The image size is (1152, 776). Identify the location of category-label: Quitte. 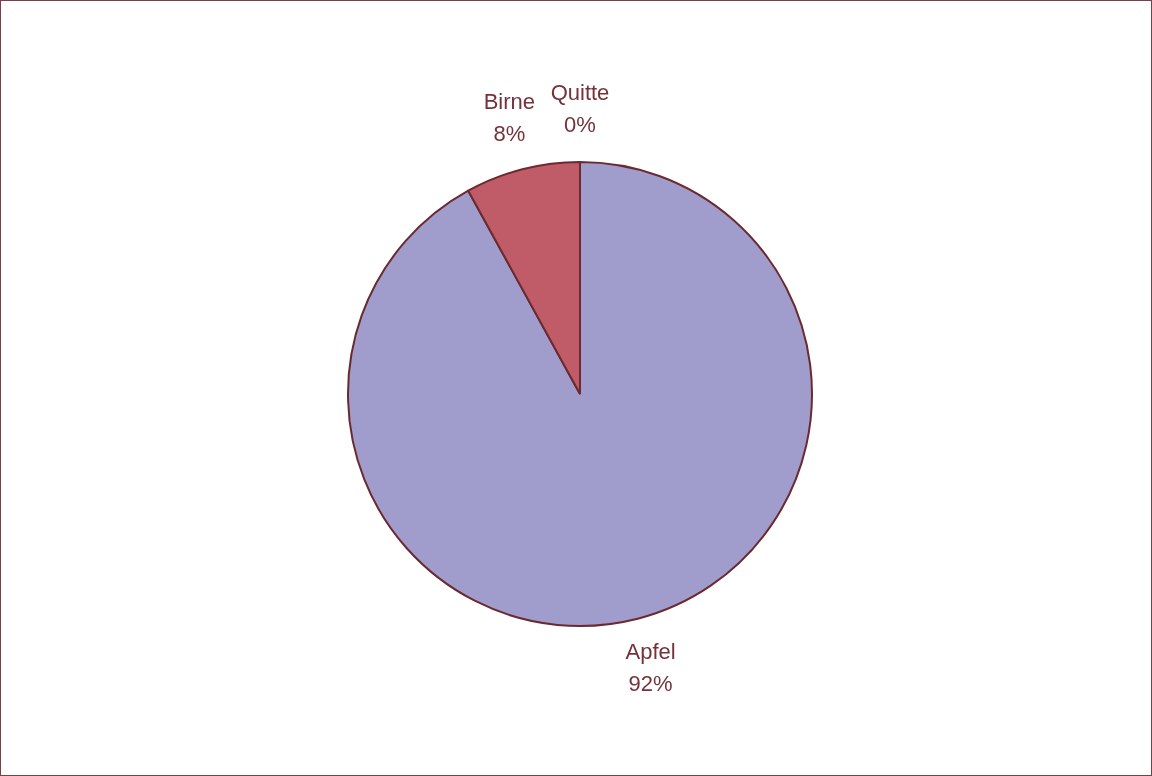
(580, 93).